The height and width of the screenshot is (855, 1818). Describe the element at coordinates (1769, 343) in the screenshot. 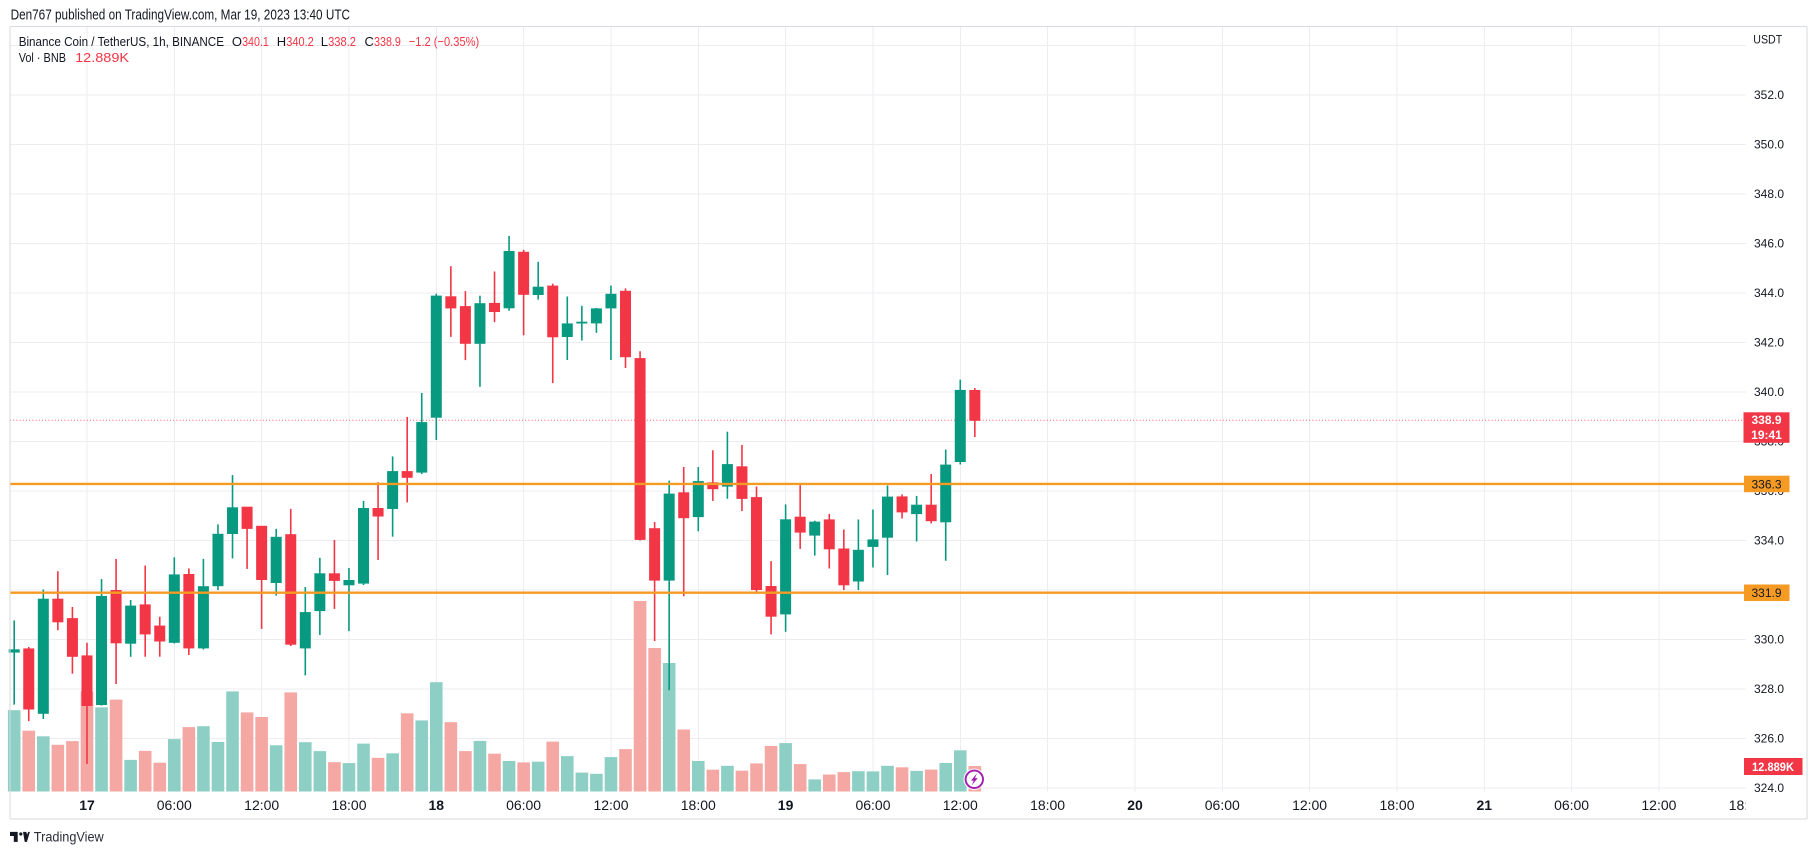

I see `svg-text: 342.0` at that location.